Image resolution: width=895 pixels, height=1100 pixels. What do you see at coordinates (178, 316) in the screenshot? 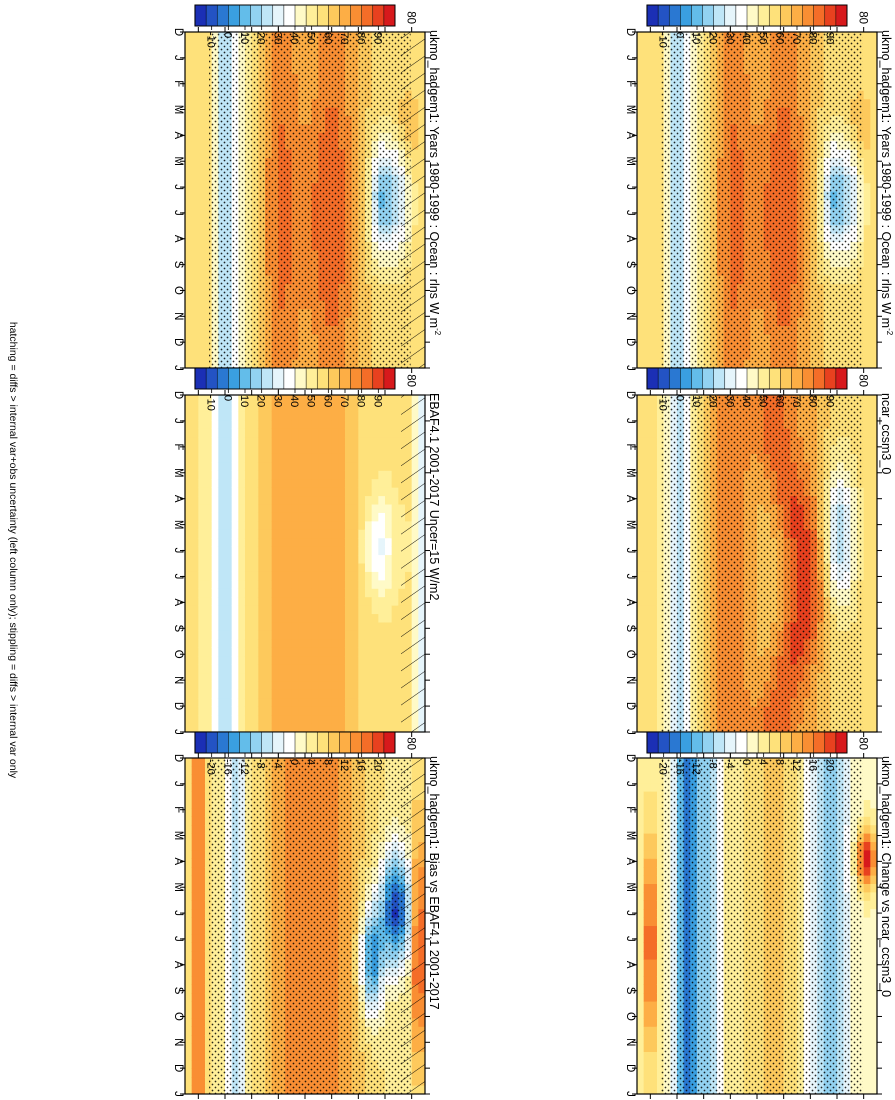
I see `month-tick-label: N` at bounding box center [178, 316].